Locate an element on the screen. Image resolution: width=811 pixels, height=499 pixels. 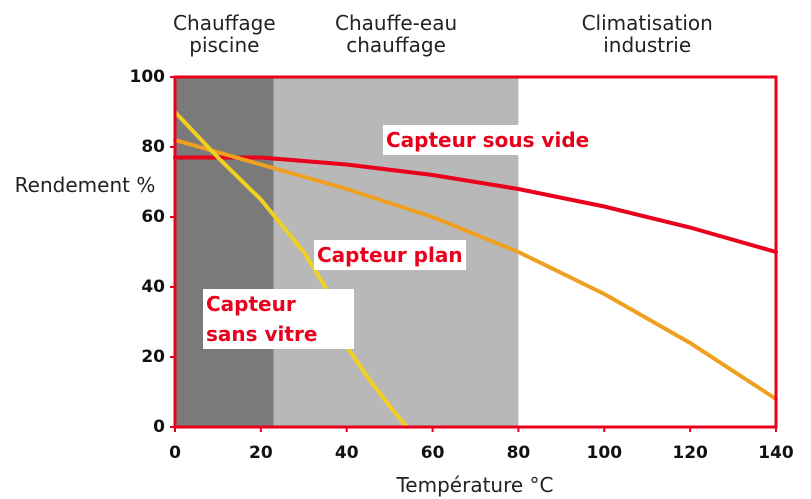
region-label: Chauffe-eau chauffage is located at coordinates (396, 34).